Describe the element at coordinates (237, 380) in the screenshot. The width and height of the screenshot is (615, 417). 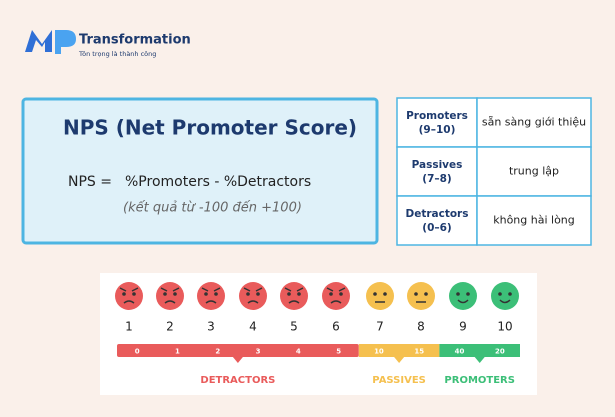
I see `group-label: DETRACTORS` at that location.